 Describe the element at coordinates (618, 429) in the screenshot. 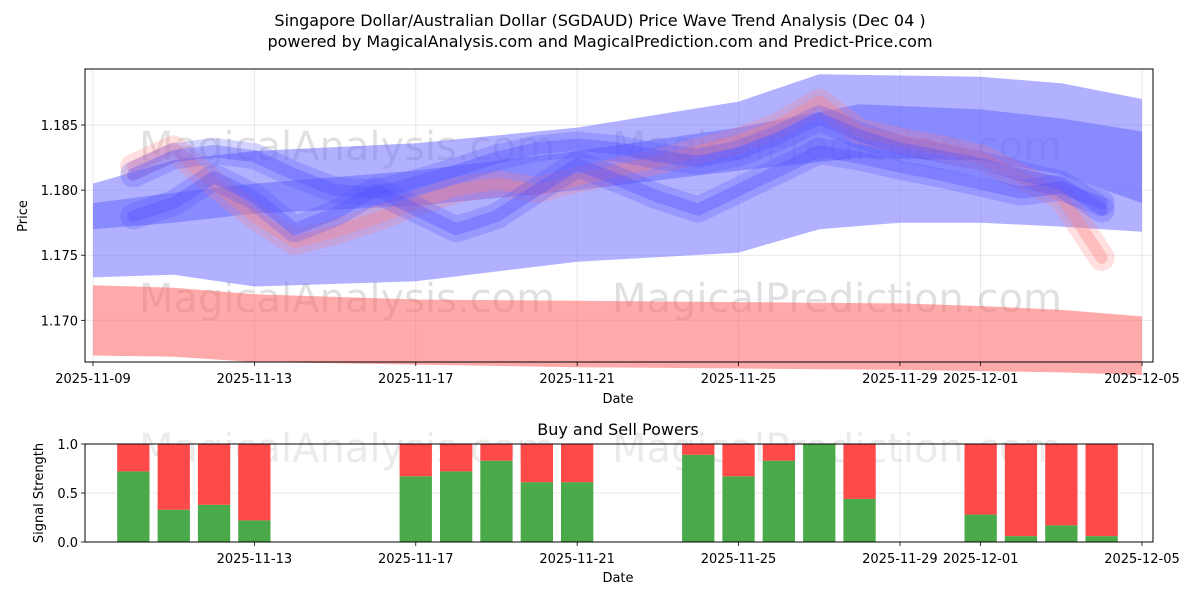

I see `buy-sell-chart-title: Buy and Sell Powers` at that location.